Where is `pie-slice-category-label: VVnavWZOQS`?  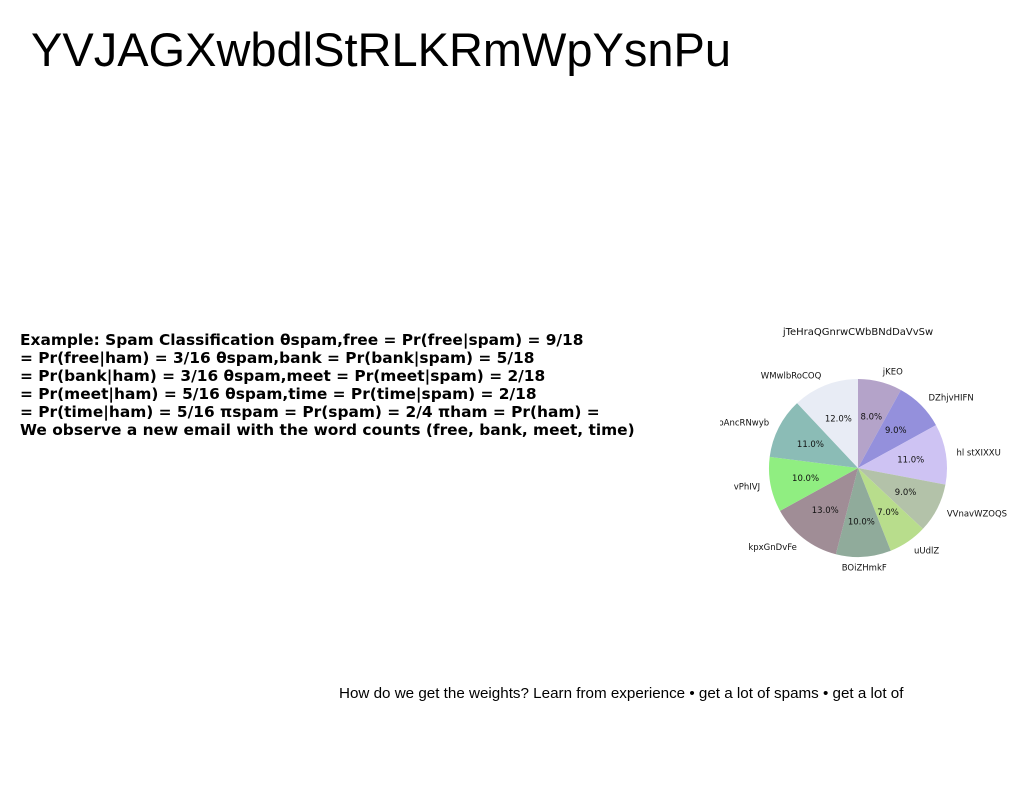 pie-slice-category-label: VVnavWZOQS is located at coordinates (977, 514).